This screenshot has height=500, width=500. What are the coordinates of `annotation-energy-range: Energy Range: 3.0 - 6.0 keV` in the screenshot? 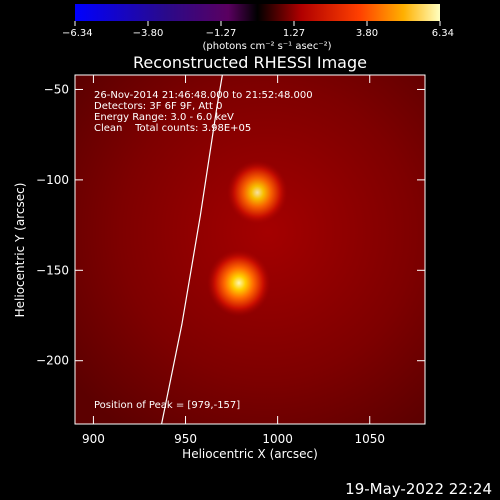 It's located at (164, 117).